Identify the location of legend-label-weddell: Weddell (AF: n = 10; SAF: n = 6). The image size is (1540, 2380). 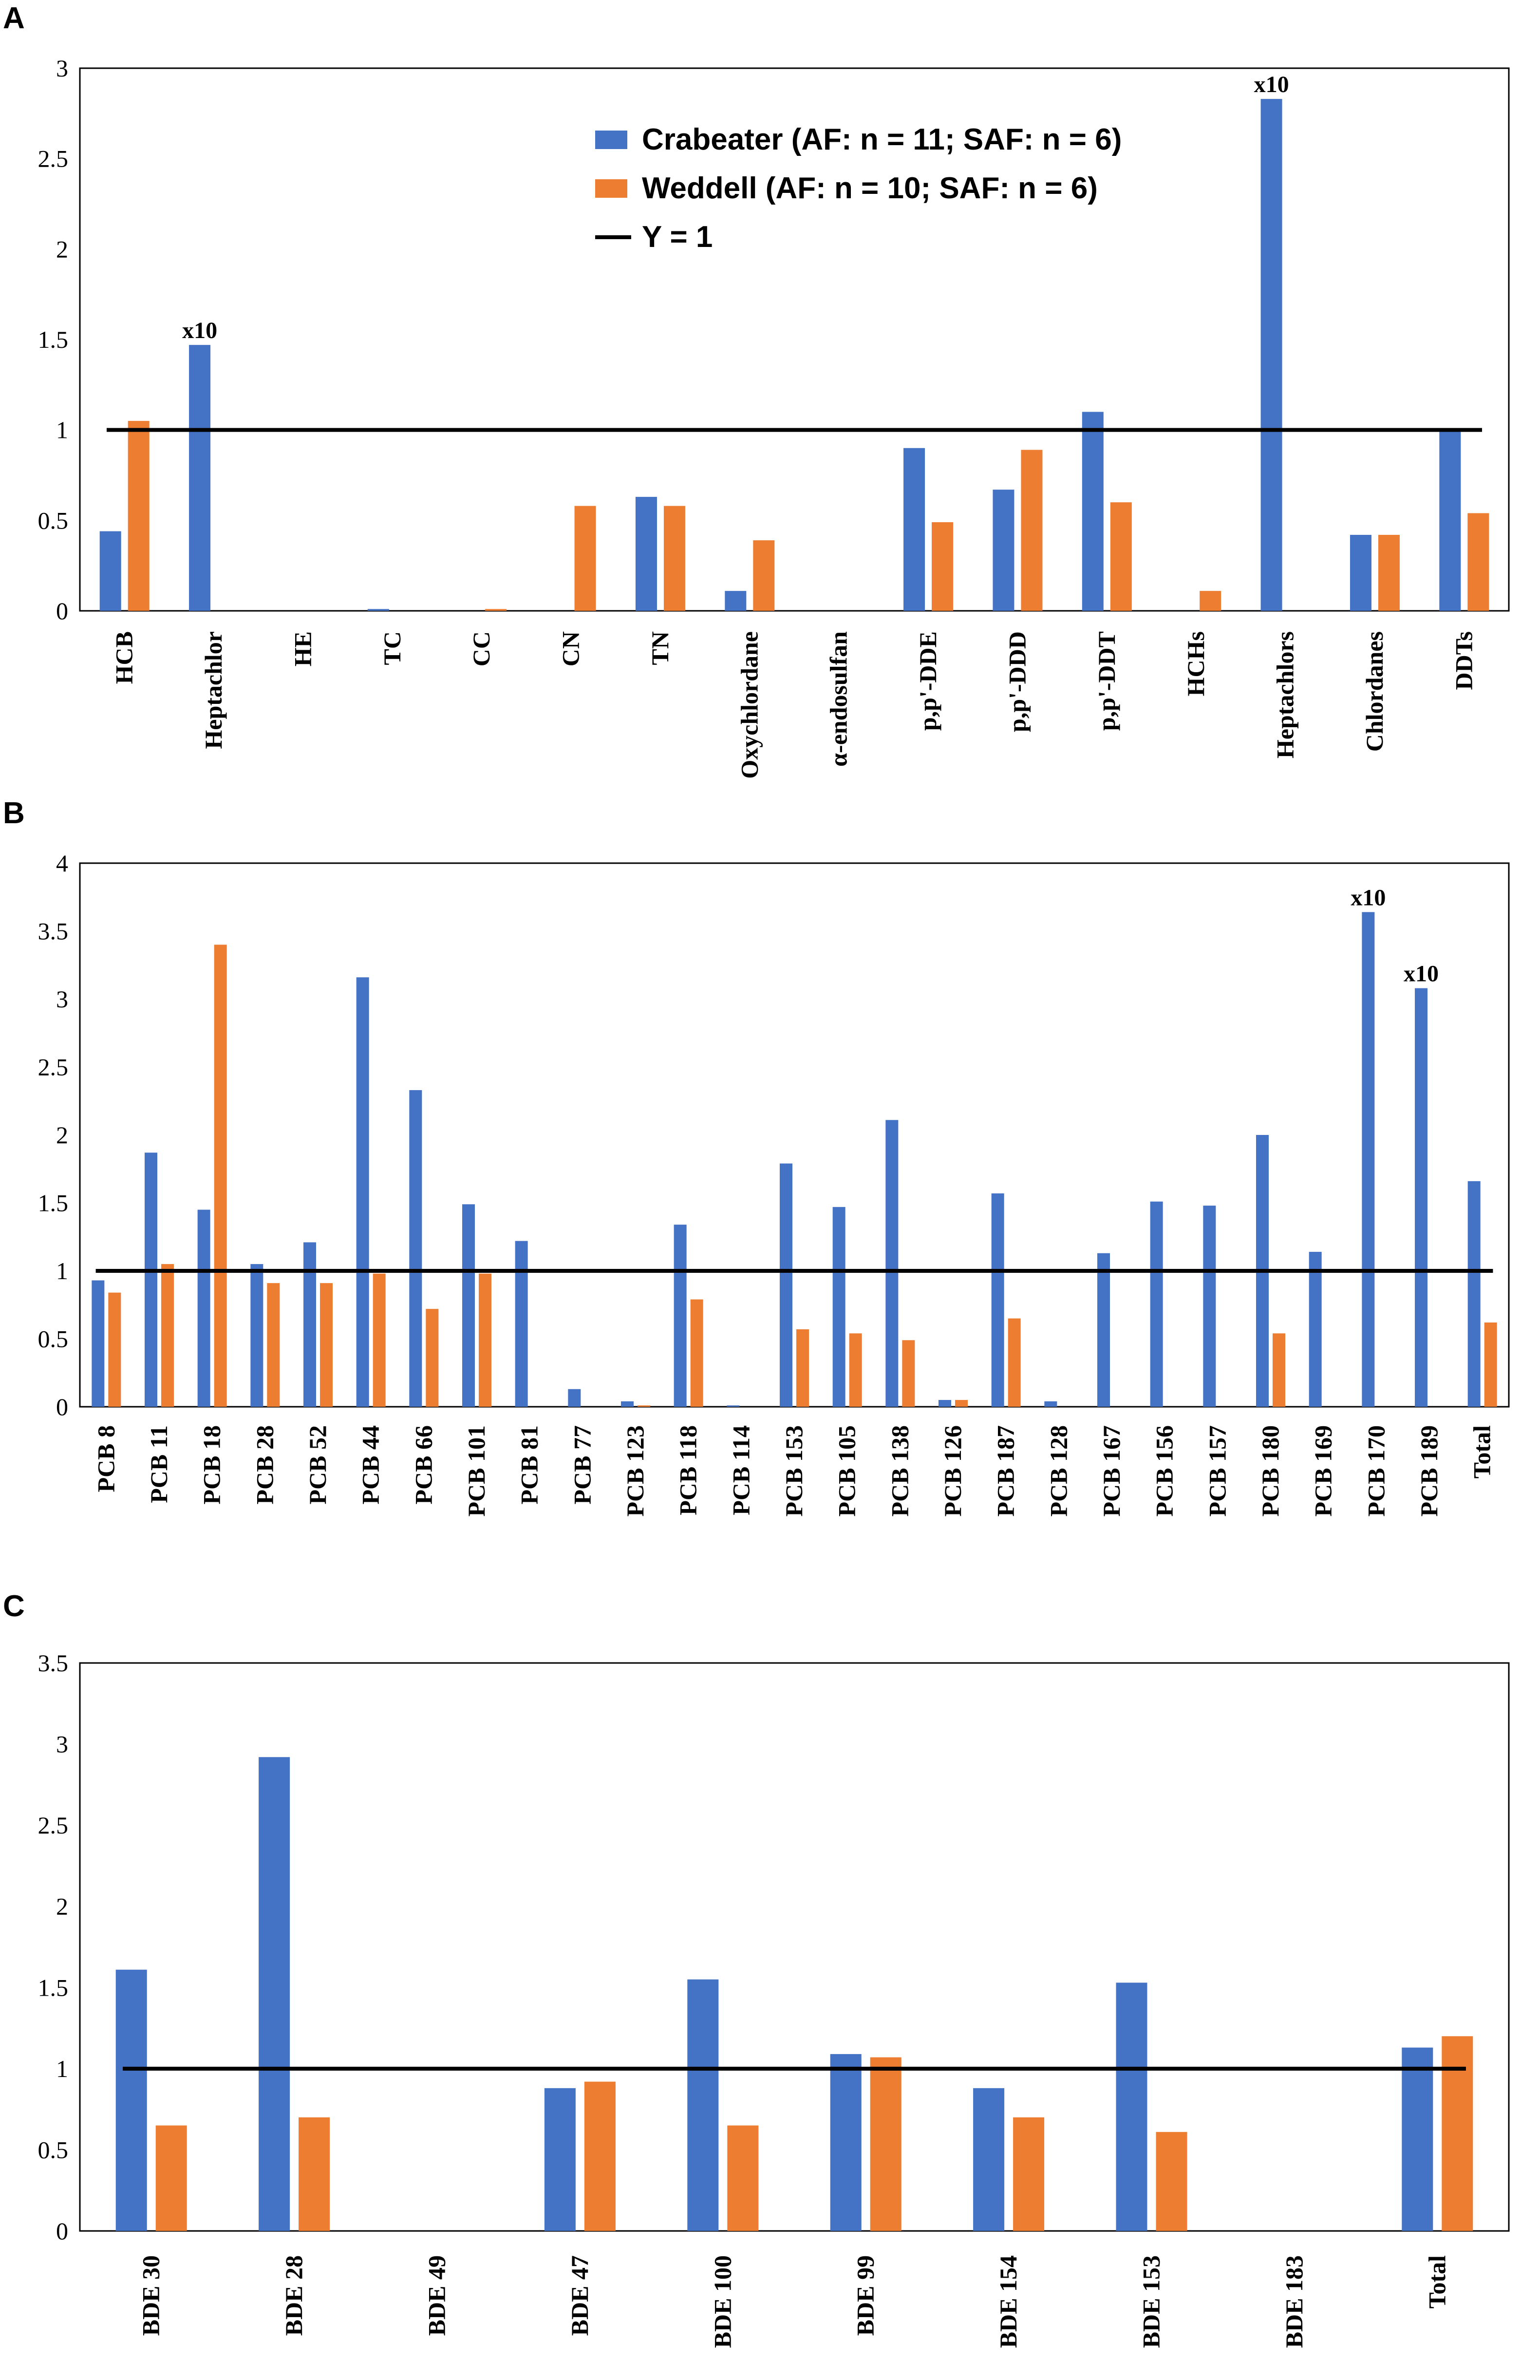
(870, 188).